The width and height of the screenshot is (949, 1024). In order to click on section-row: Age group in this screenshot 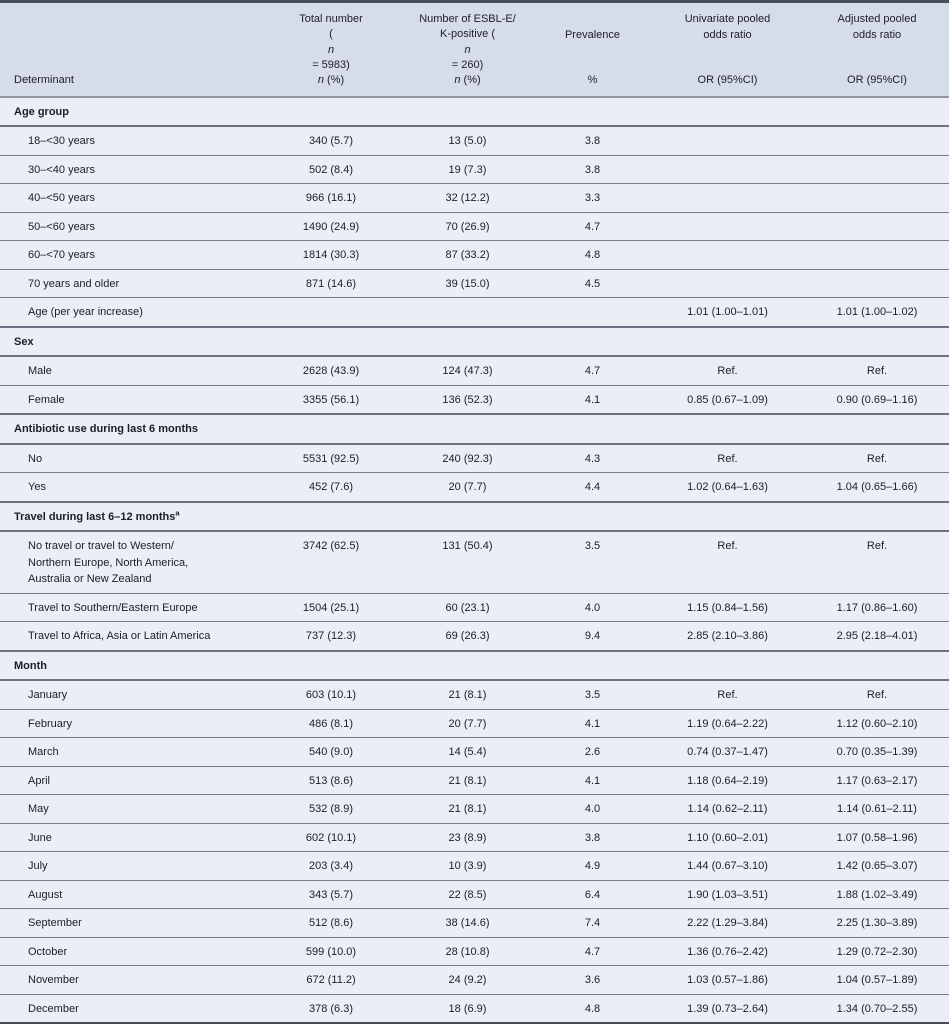, I will do `click(474, 111)`.